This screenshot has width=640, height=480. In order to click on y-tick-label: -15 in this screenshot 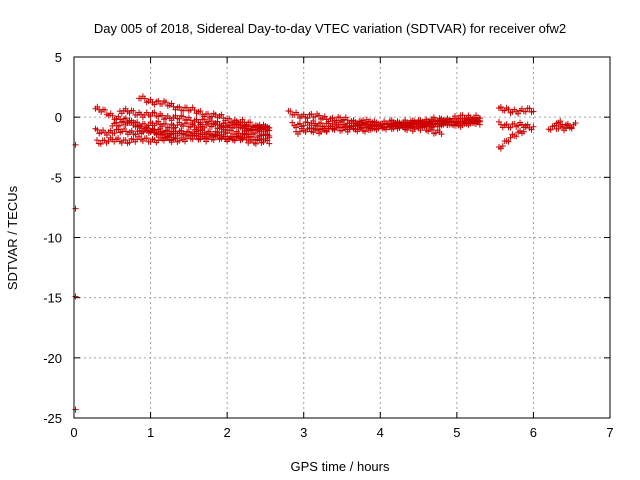, I will do `click(52, 298)`.